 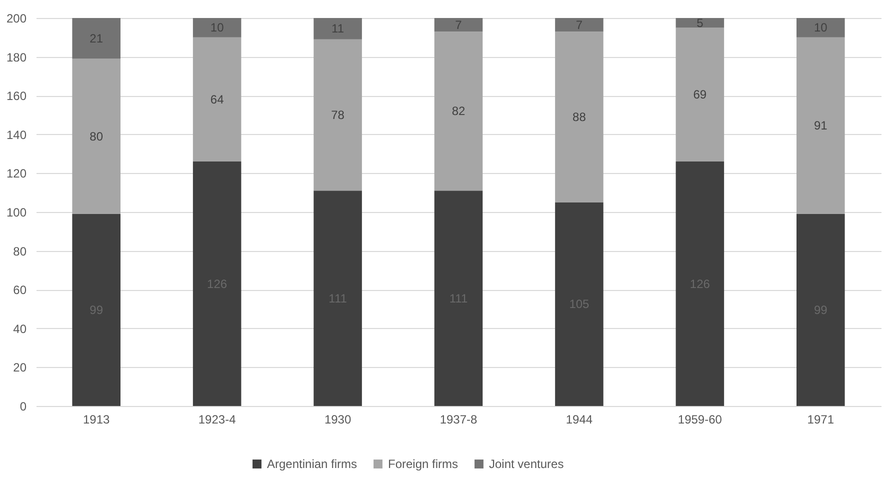 What do you see at coordinates (16, 213) in the screenshot?
I see `y-tick-label: 100` at bounding box center [16, 213].